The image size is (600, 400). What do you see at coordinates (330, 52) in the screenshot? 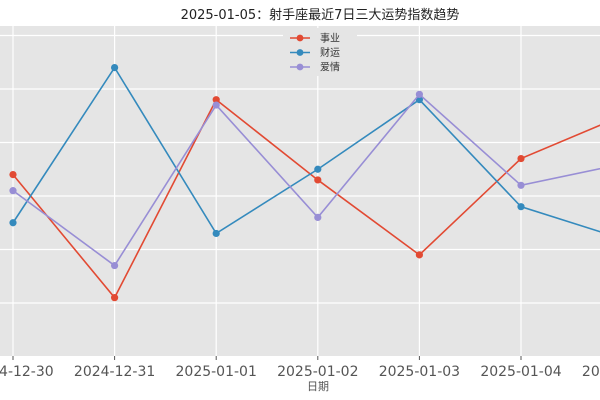
I see `legend-label: 财运` at bounding box center [330, 52].